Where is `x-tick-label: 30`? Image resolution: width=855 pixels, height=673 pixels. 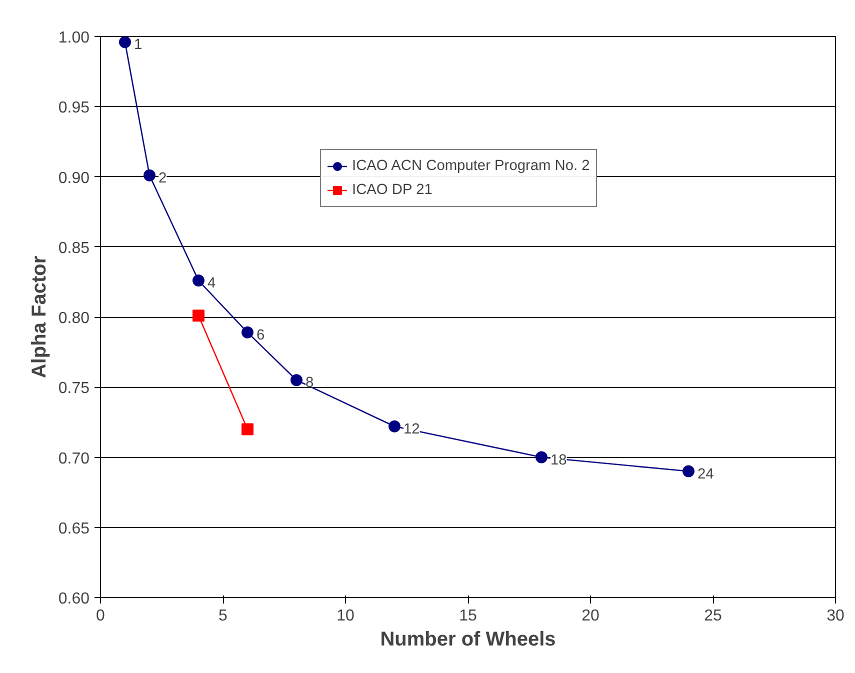 x-tick-label: 30 is located at coordinates (835, 616).